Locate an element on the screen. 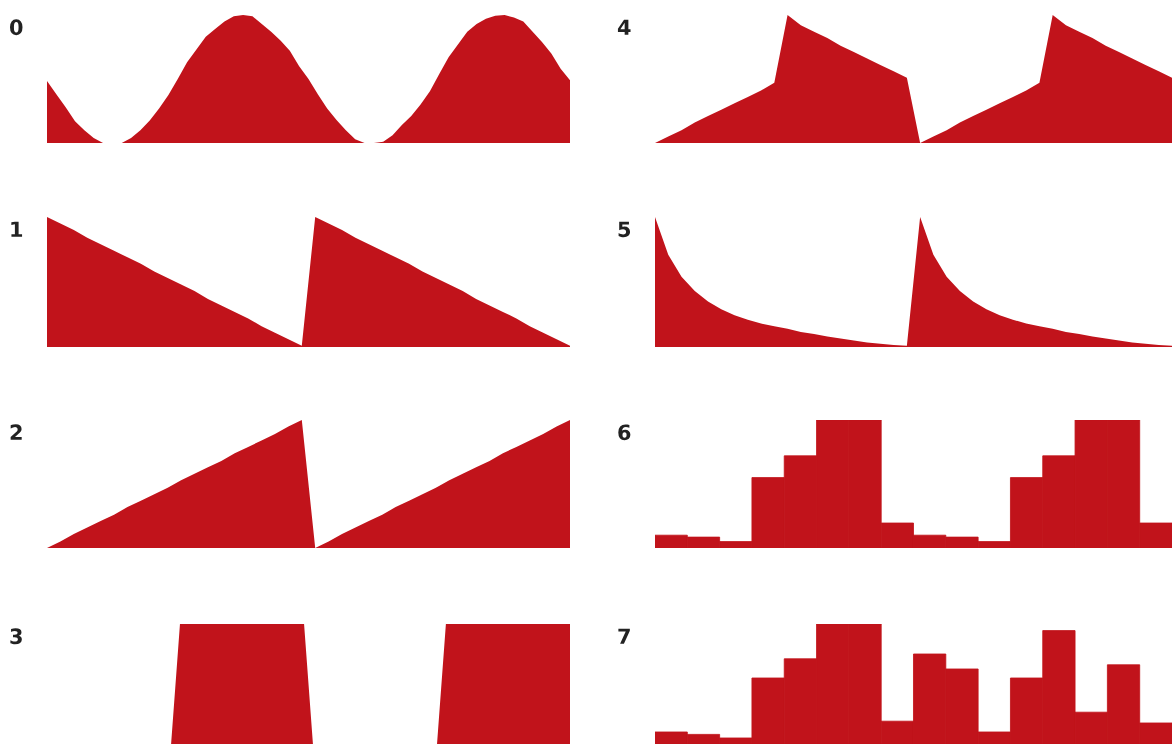 The height and width of the screenshot is (744, 1172). chart-title: 6 is located at coordinates (624, 432).